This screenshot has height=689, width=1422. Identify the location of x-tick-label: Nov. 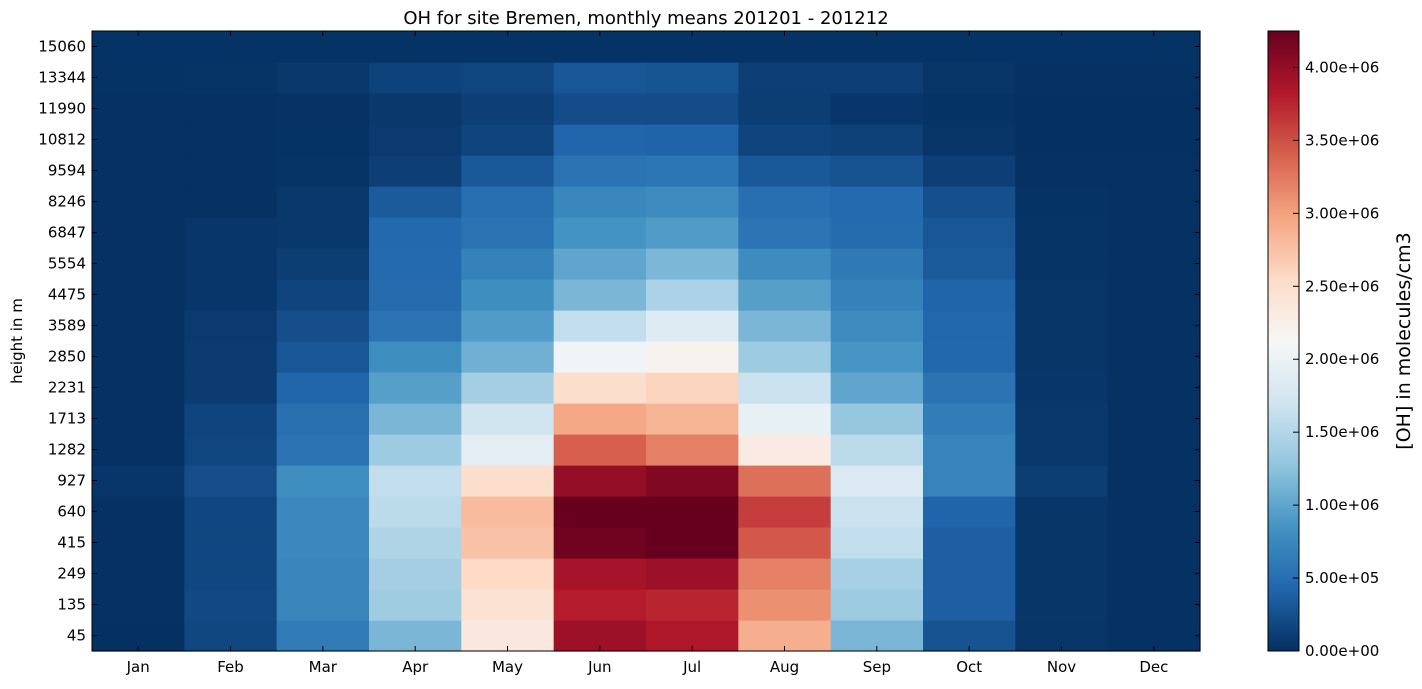
(1061, 667).